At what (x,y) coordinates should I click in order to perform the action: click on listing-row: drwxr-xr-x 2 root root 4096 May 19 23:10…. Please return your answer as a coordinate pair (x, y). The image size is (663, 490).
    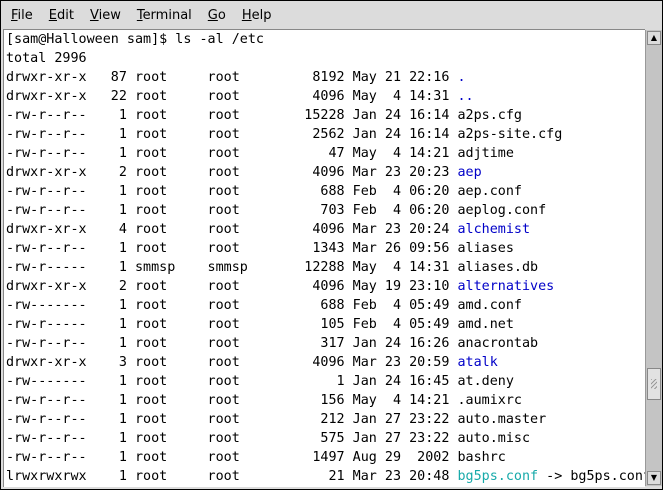
    Looking at the image, I should click on (325, 286).